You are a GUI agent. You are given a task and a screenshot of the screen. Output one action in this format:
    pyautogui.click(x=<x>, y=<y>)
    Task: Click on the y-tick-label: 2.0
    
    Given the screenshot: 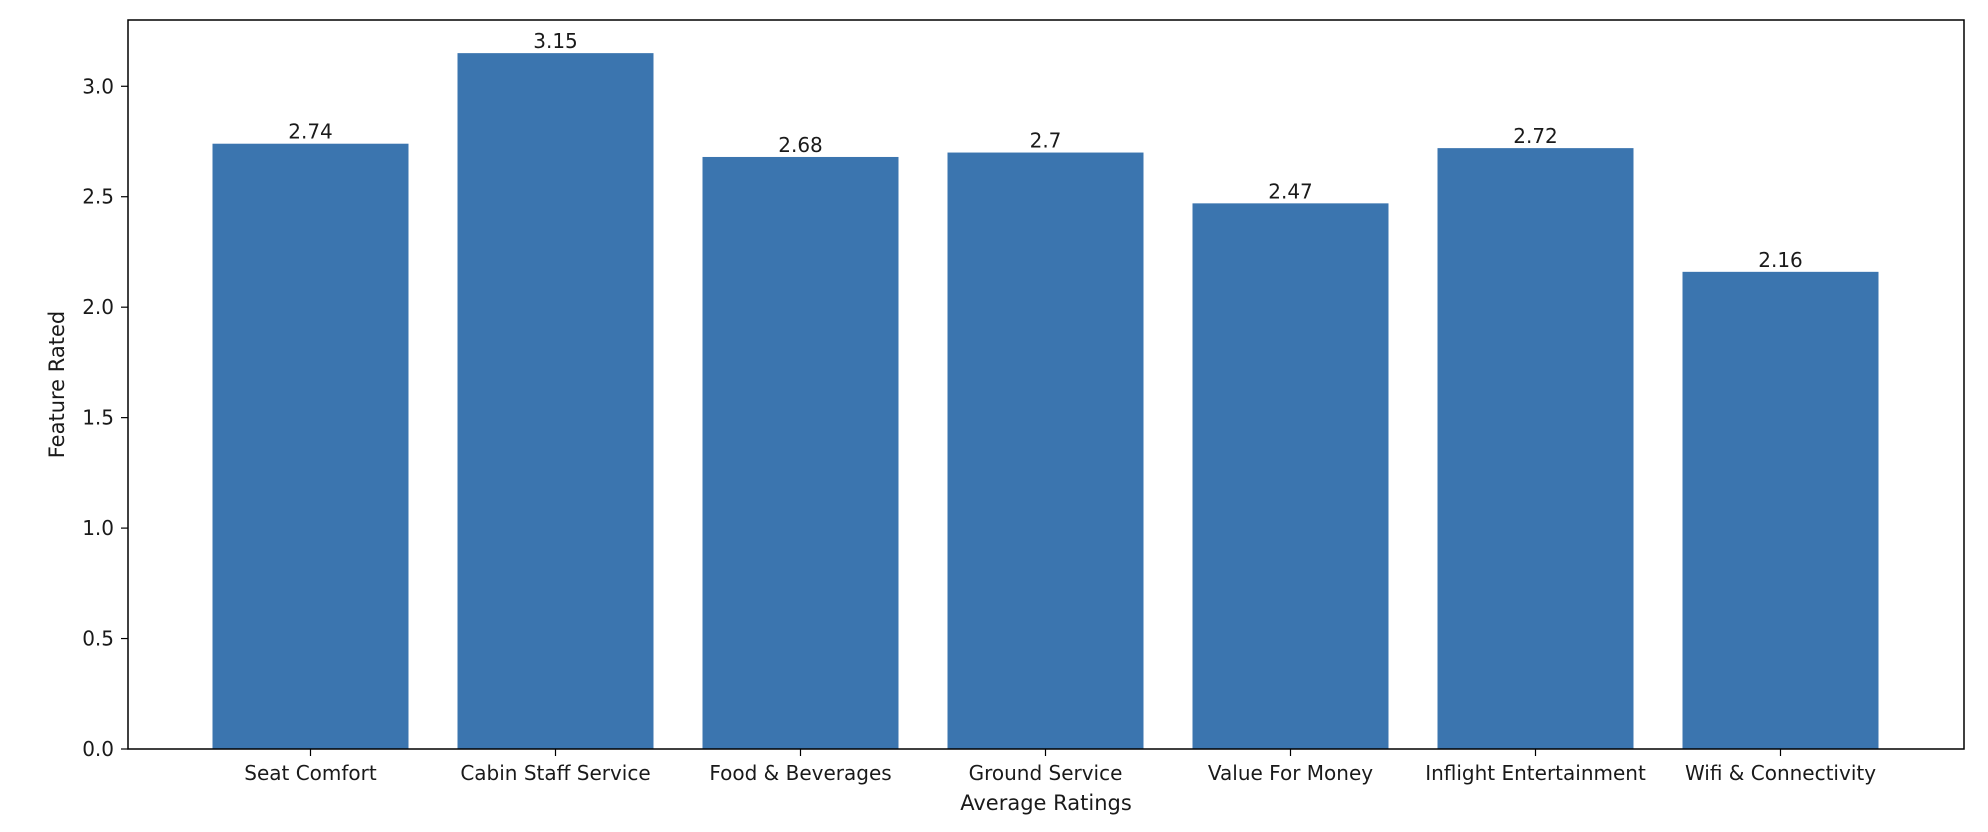 What is the action you would take?
    pyautogui.click(x=98, y=307)
    